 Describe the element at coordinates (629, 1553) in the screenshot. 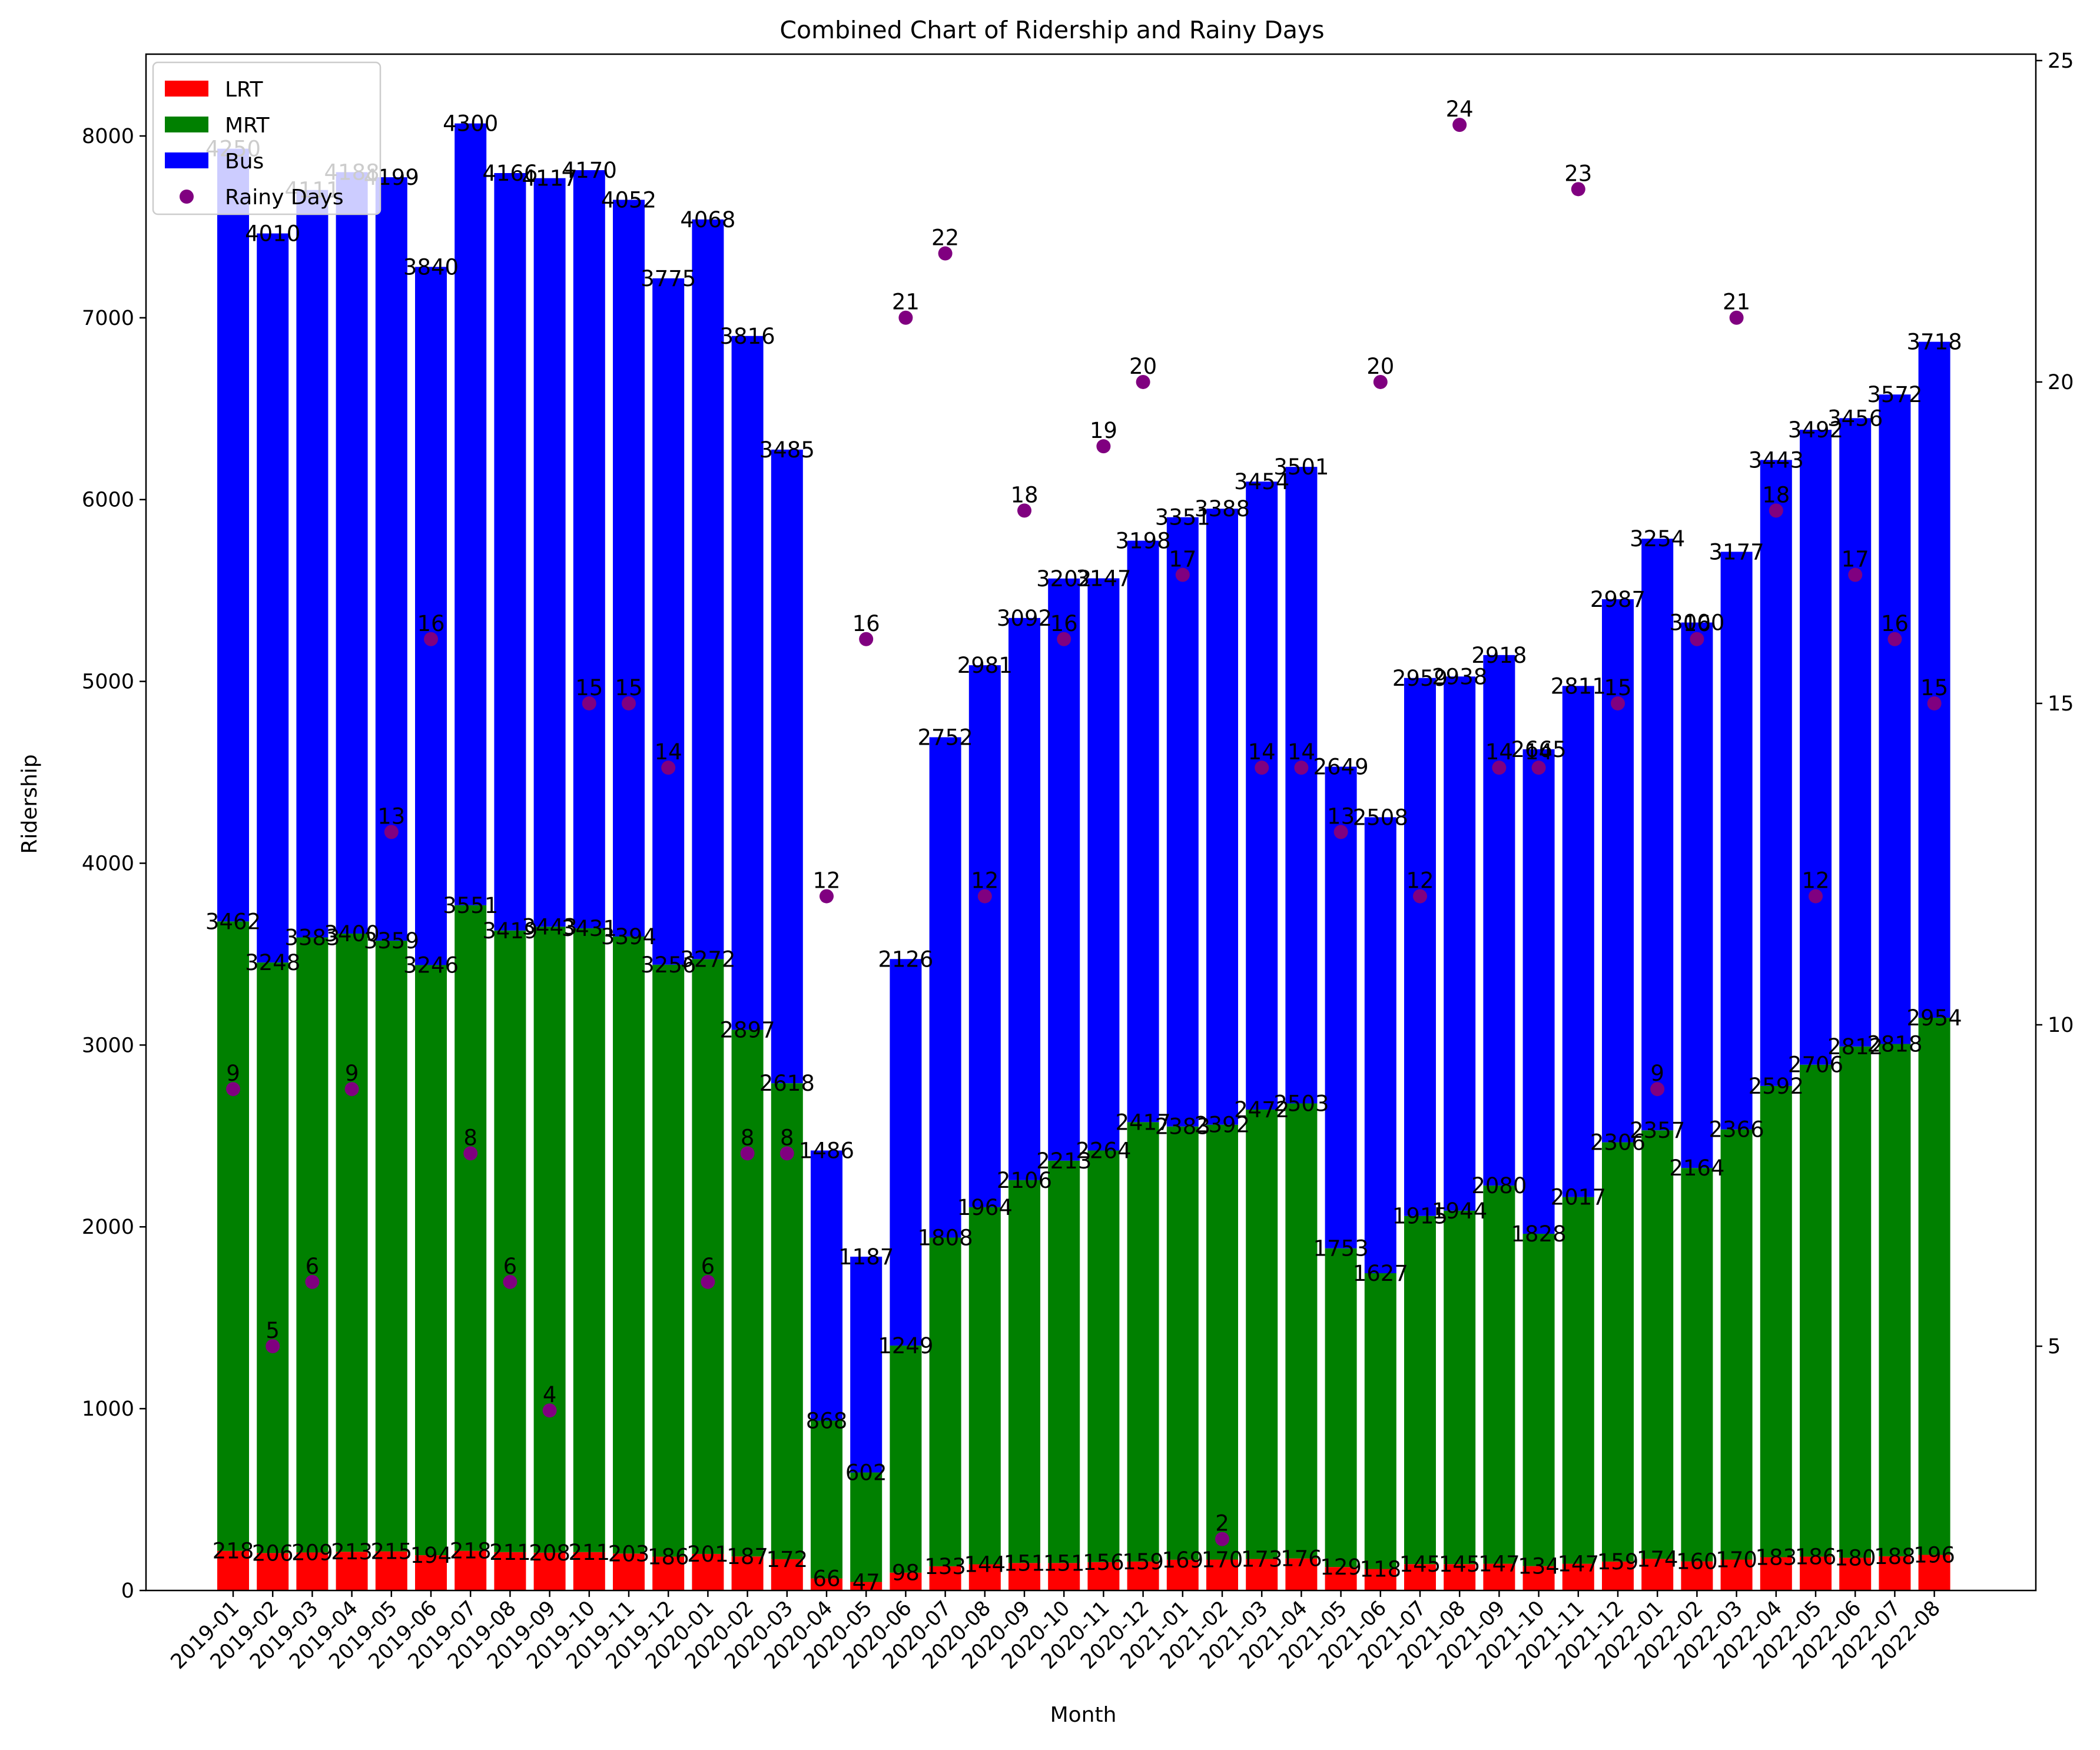

I see `data-label-lrt-2019-11: 203` at that location.